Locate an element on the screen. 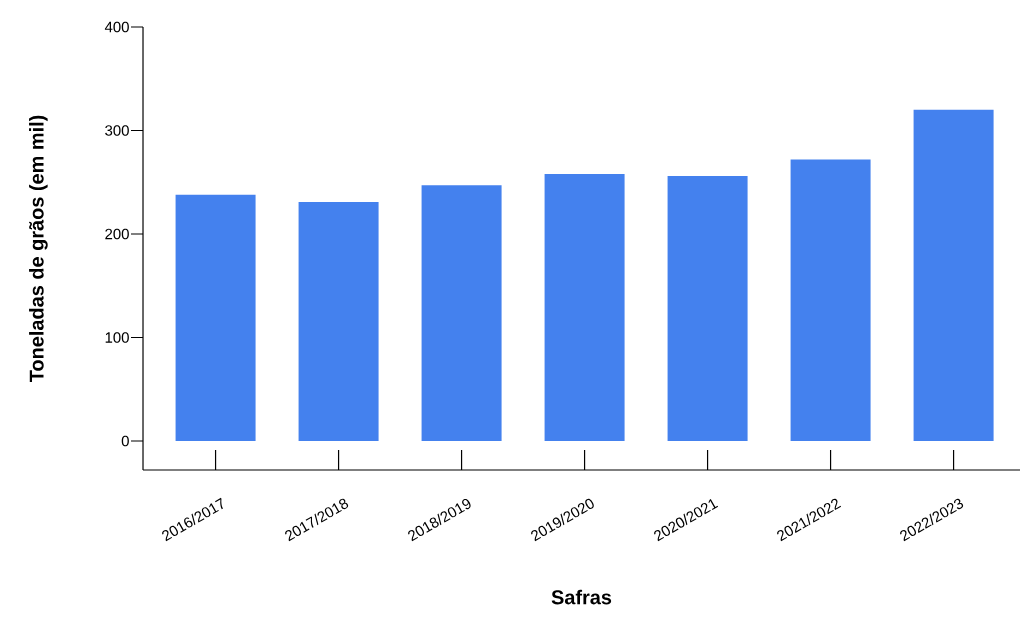  y-axis-title: Toneladas de grãos (em mil) is located at coordinates (38, 249).